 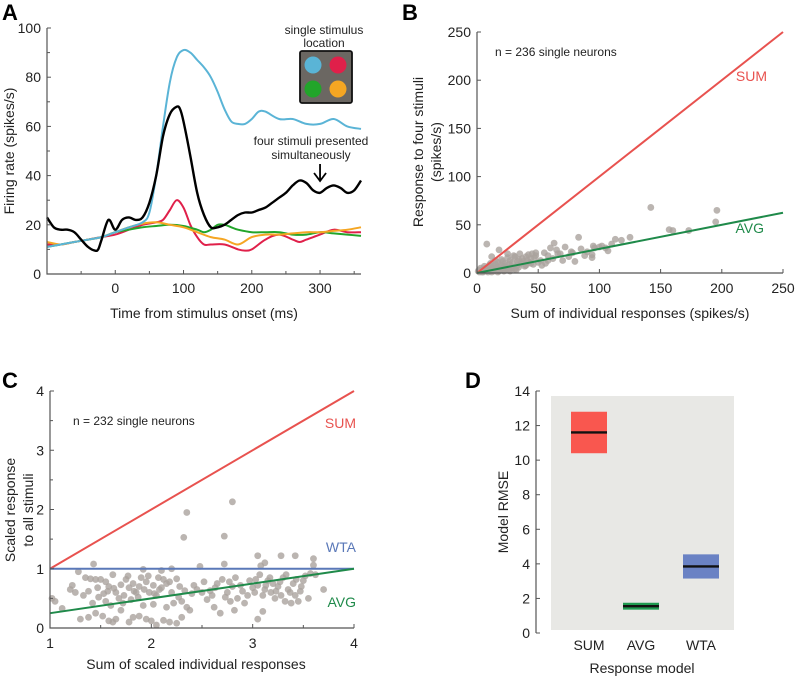 What do you see at coordinates (630, 152) in the screenshot?
I see `model-line-sum` at bounding box center [630, 152].